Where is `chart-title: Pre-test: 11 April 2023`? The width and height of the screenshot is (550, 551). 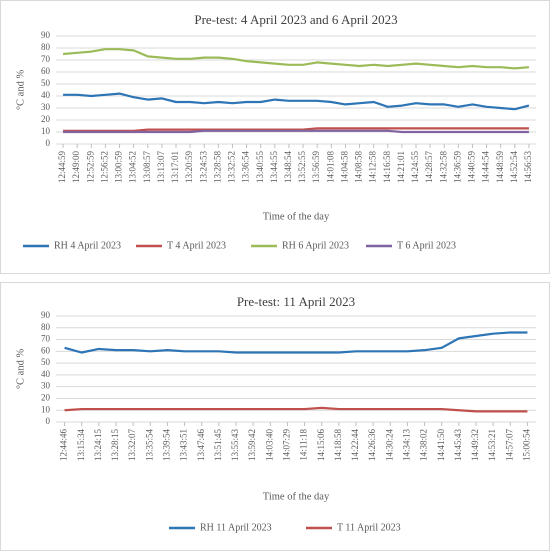 chart-title: Pre-test: 11 April 2023 is located at coordinates (296, 301).